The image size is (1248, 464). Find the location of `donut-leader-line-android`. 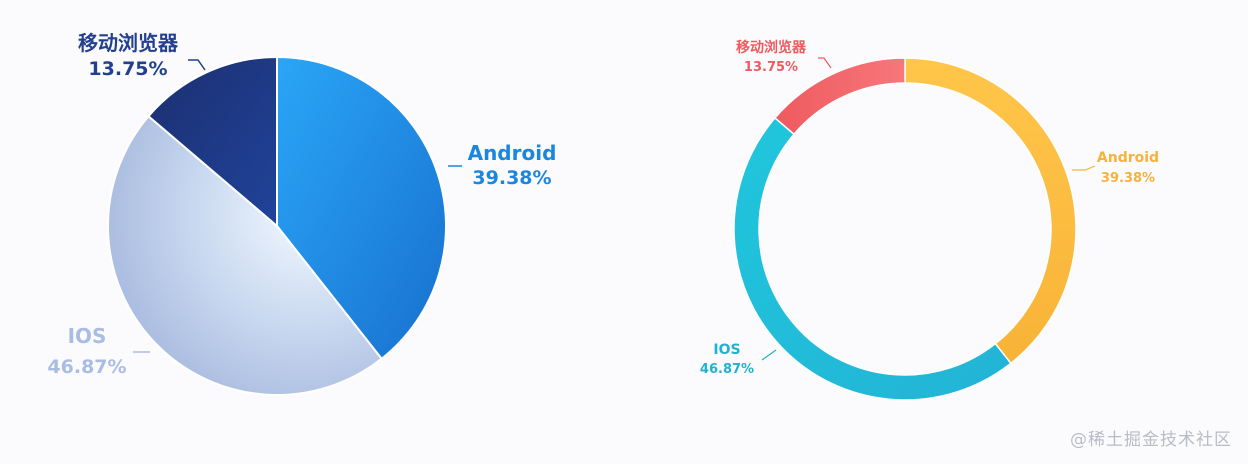

donut-leader-line-android is located at coordinates (1084, 168).